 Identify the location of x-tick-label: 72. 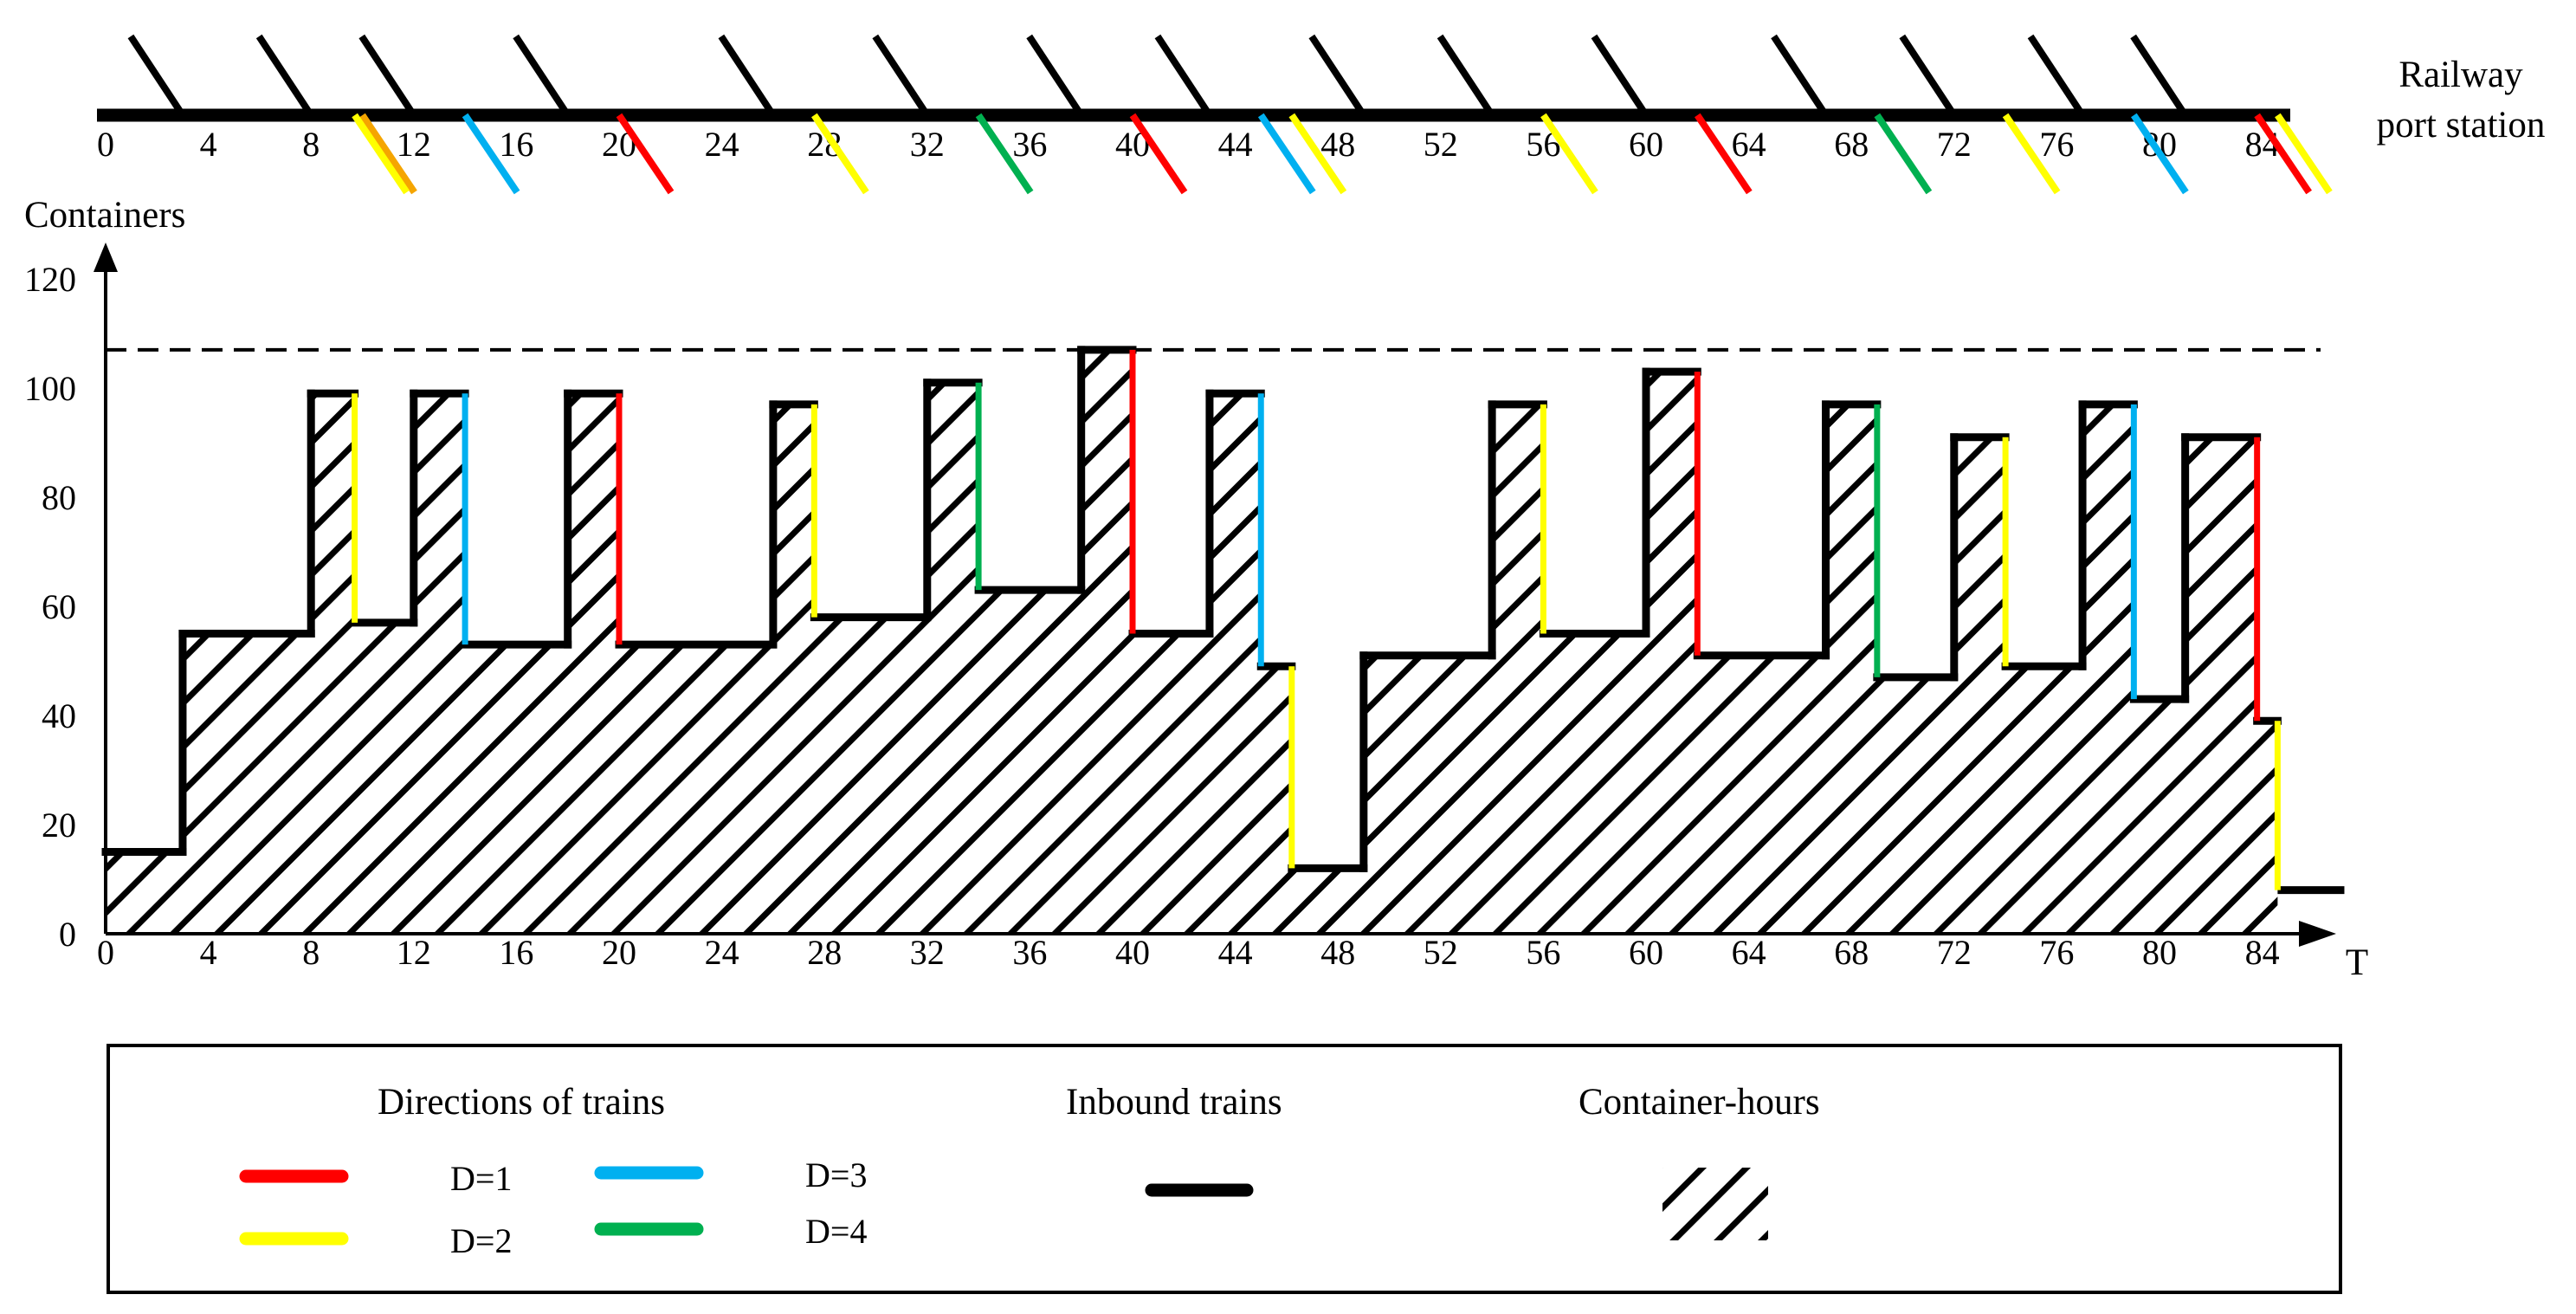
(1955, 953).